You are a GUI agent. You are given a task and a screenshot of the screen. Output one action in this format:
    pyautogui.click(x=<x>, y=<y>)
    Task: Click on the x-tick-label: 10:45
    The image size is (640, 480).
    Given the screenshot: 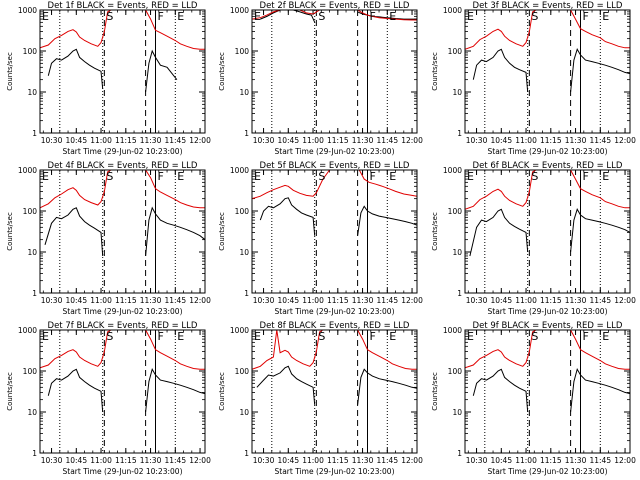 What is the action you would take?
    pyautogui.click(x=288, y=140)
    